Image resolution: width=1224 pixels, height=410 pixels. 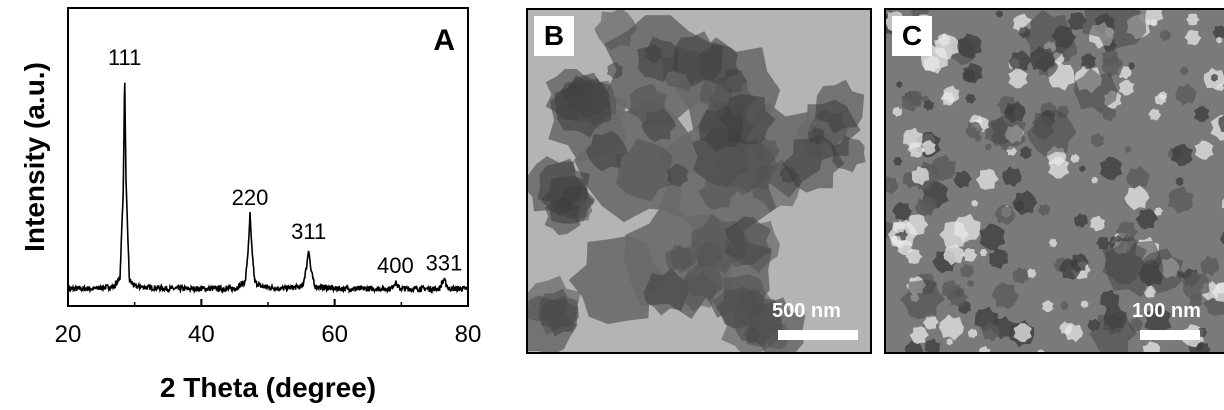 What do you see at coordinates (1170, 335) in the screenshot?
I see `scale-bar-c` at bounding box center [1170, 335].